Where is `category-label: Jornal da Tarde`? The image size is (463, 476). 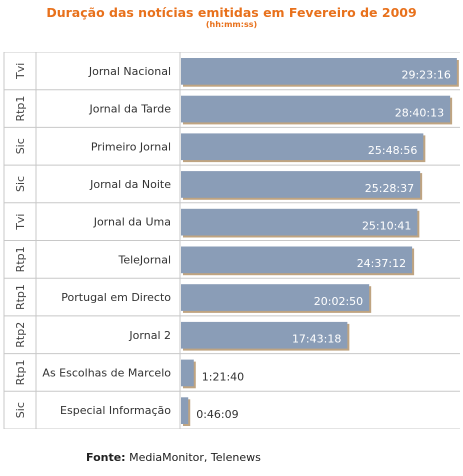
category-label: Jornal da Tarde is located at coordinates (129, 109).